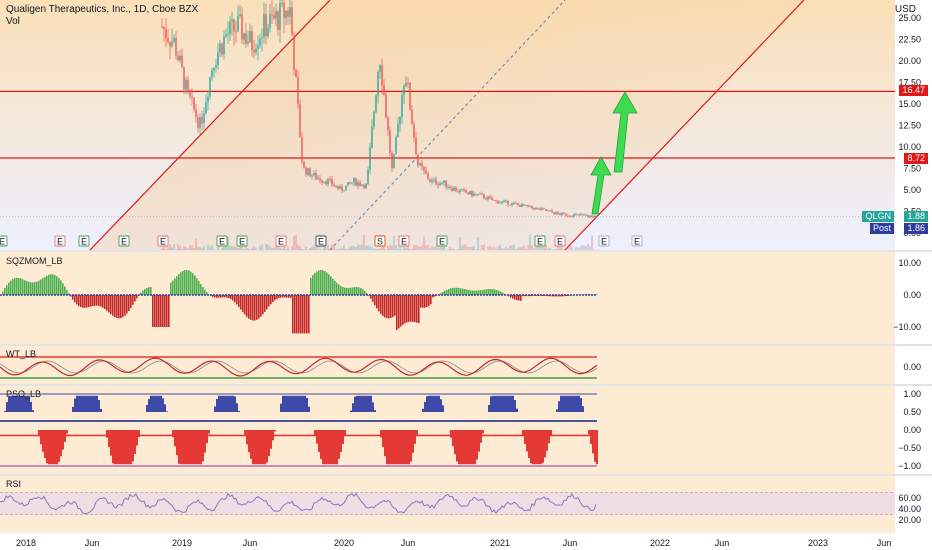 This screenshot has width=932, height=550. Describe the element at coordinates (909, 520) in the screenshot. I see `rsi-y-tick: 20.00` at that location.